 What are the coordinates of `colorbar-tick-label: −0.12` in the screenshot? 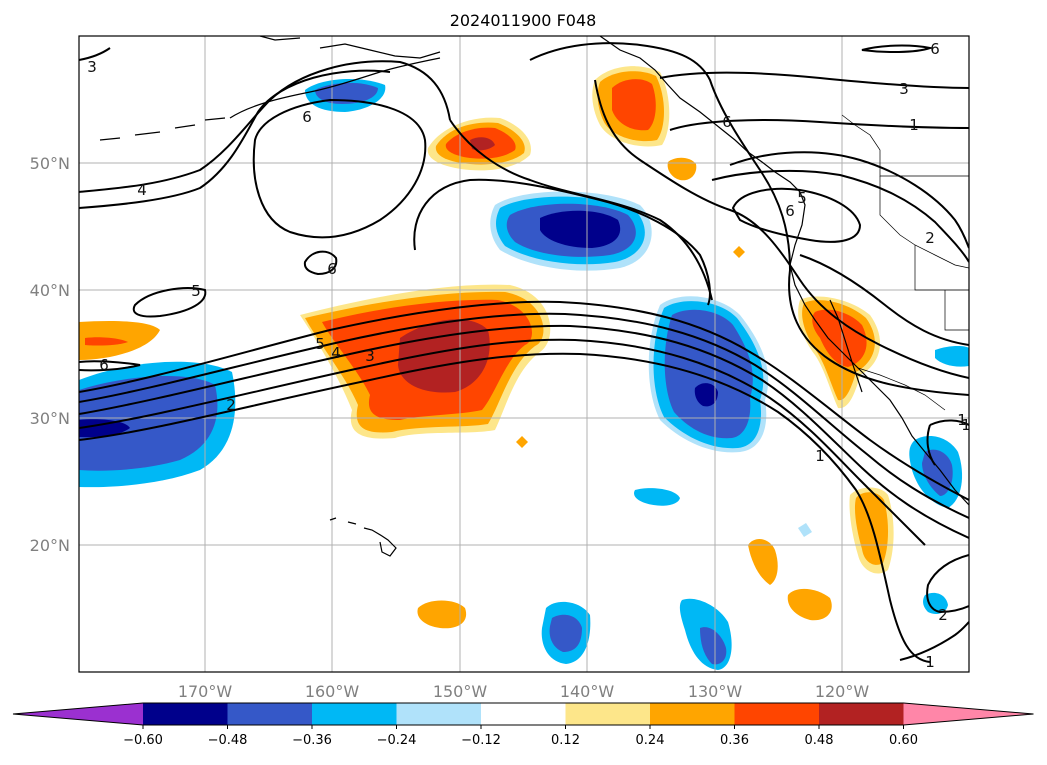 It's located at (481, 740).